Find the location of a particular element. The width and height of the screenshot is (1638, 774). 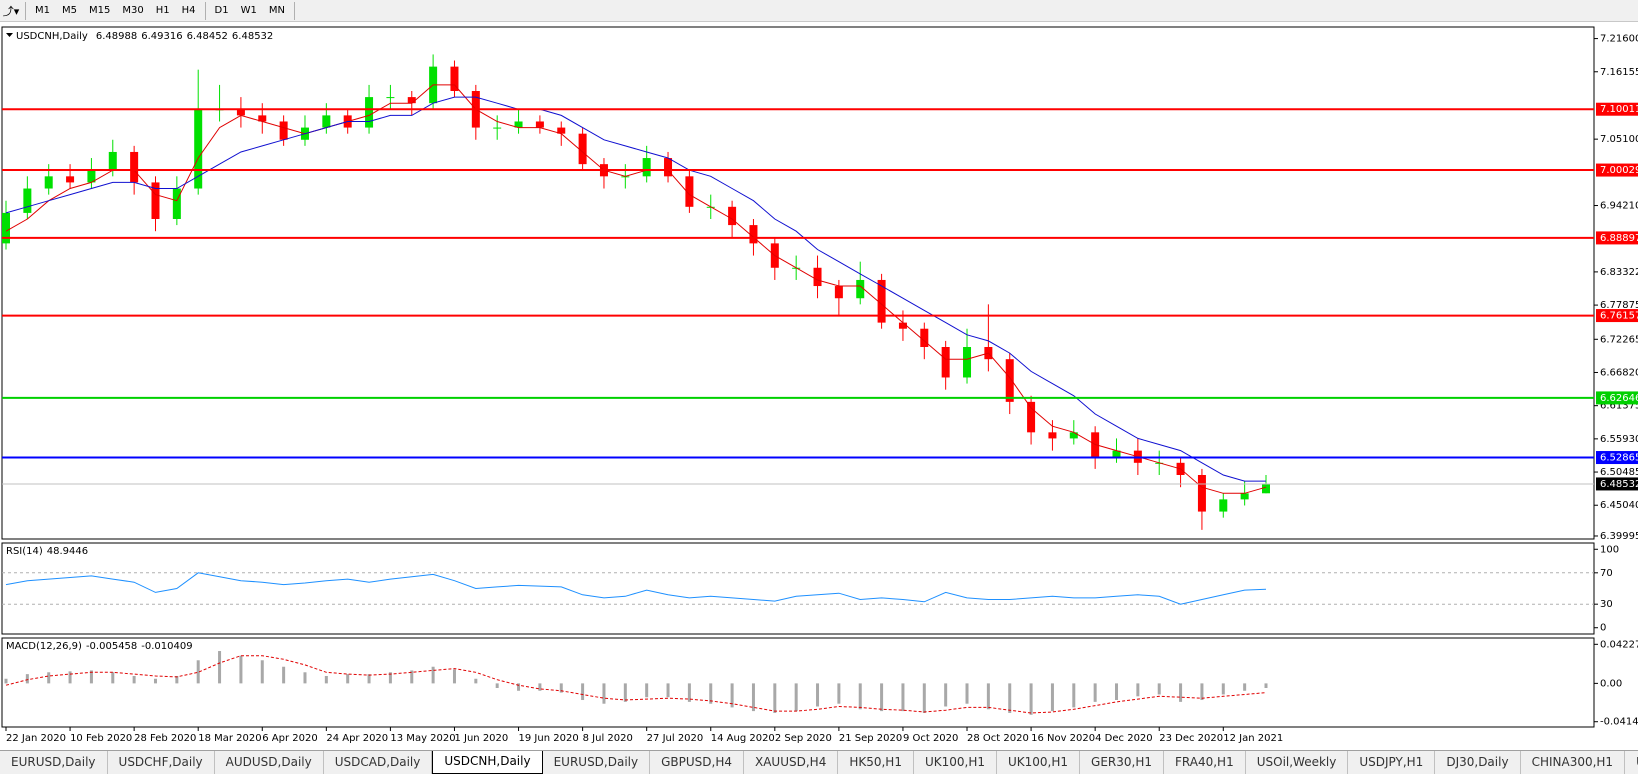

tool-icon: ⤴▾ is located at coordinates (11, 11).